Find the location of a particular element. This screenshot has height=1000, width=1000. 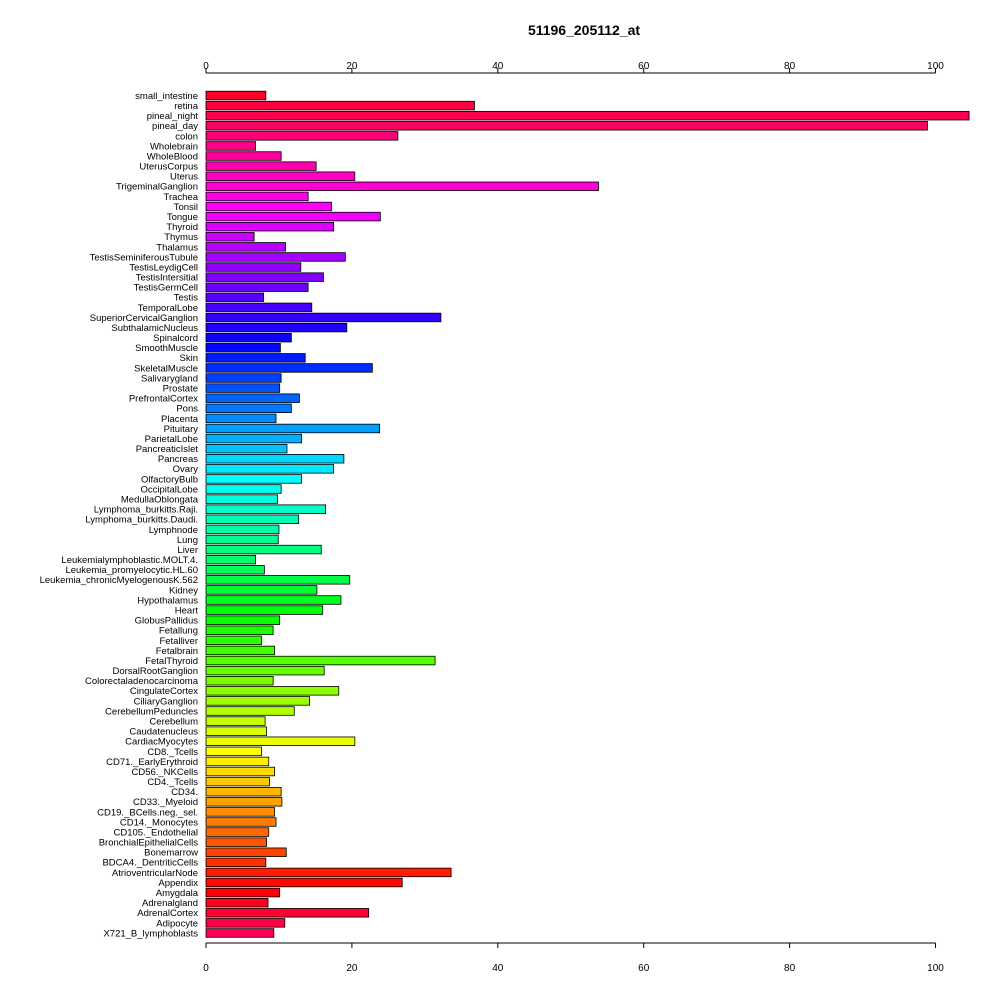

category-label: SuperiorCervicalGanglion is located at coordinates (144, 318).